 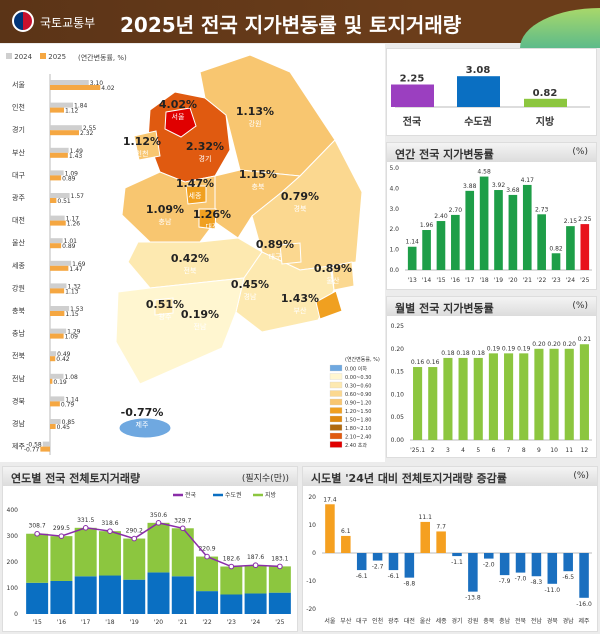 What do you see at coordinates (450, 549) in the screenshot?
I see `change-panel: 시도별 '24년 대비 전체토지거래량 증감률 (%)` at bounding box center [450, 549].